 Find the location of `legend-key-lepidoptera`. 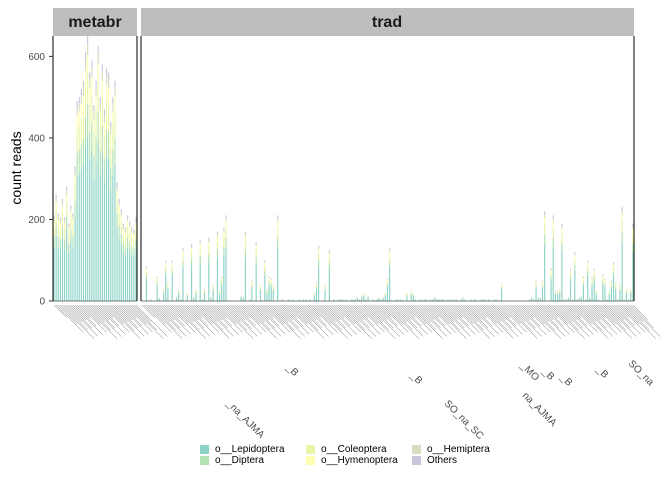

legend-key-lepidoptera is located at coordinates (204, 449).